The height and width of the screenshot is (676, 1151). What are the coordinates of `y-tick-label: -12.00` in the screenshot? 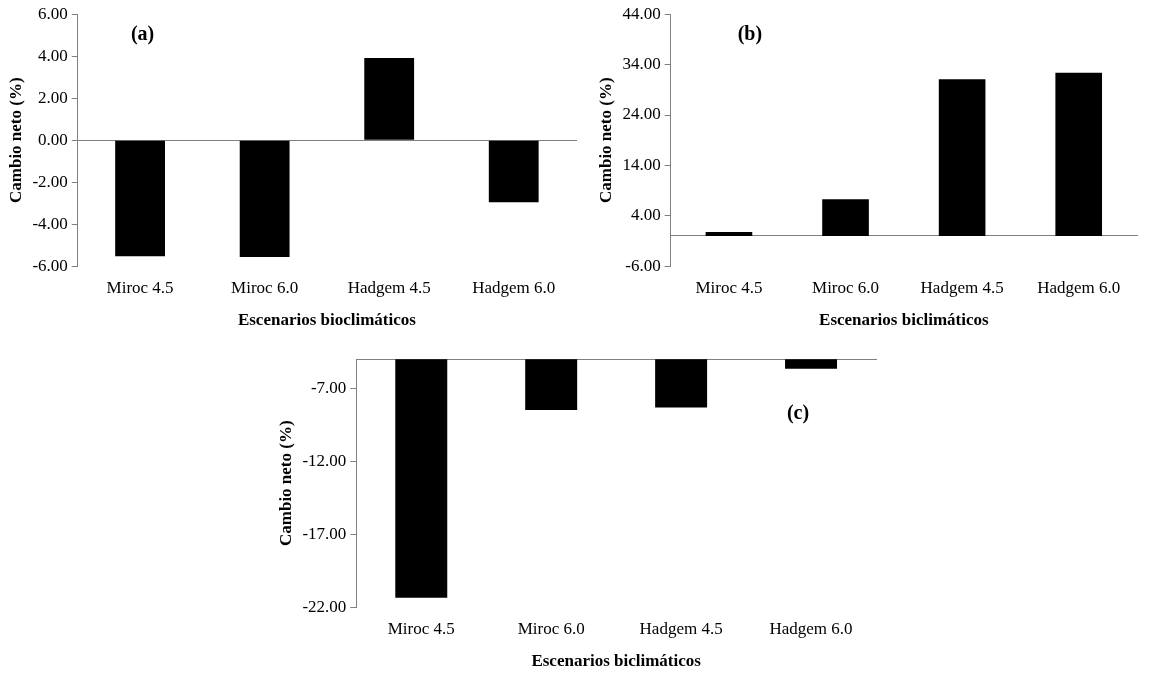 It's located at (324, 460).